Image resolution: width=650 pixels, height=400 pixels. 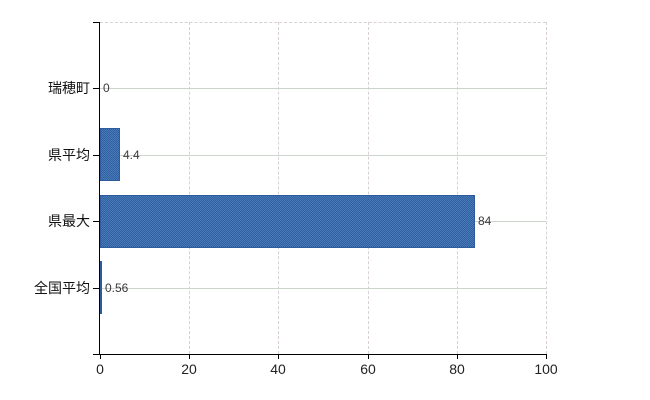 I want to click on x-tick-label-0: 0, so click(x=100, y=369).